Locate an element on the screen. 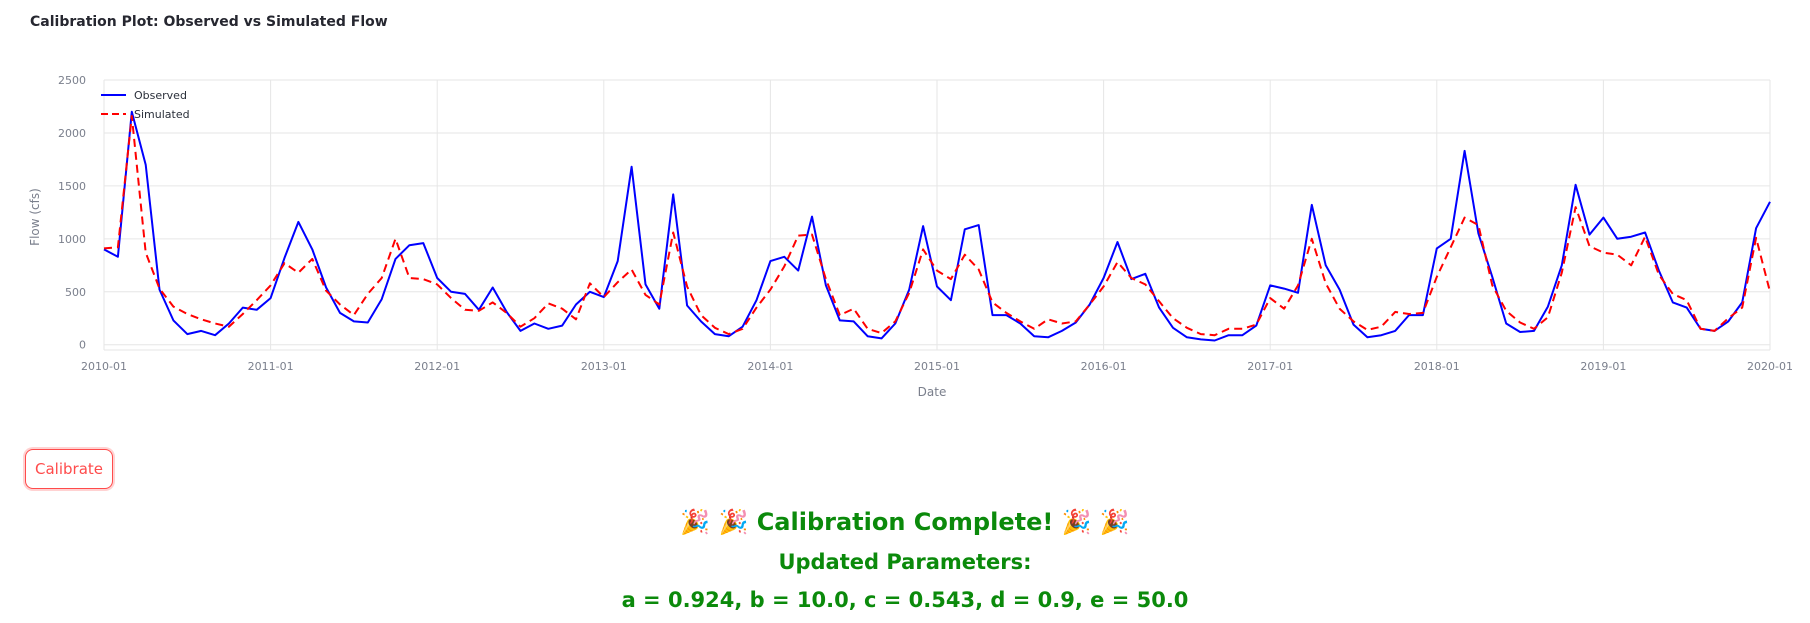 The width and height of the screenshot is (1810, 623). y-axis-ticks: 0 500 1000 1500 2000 2500 is located at coordinates (72, 213).